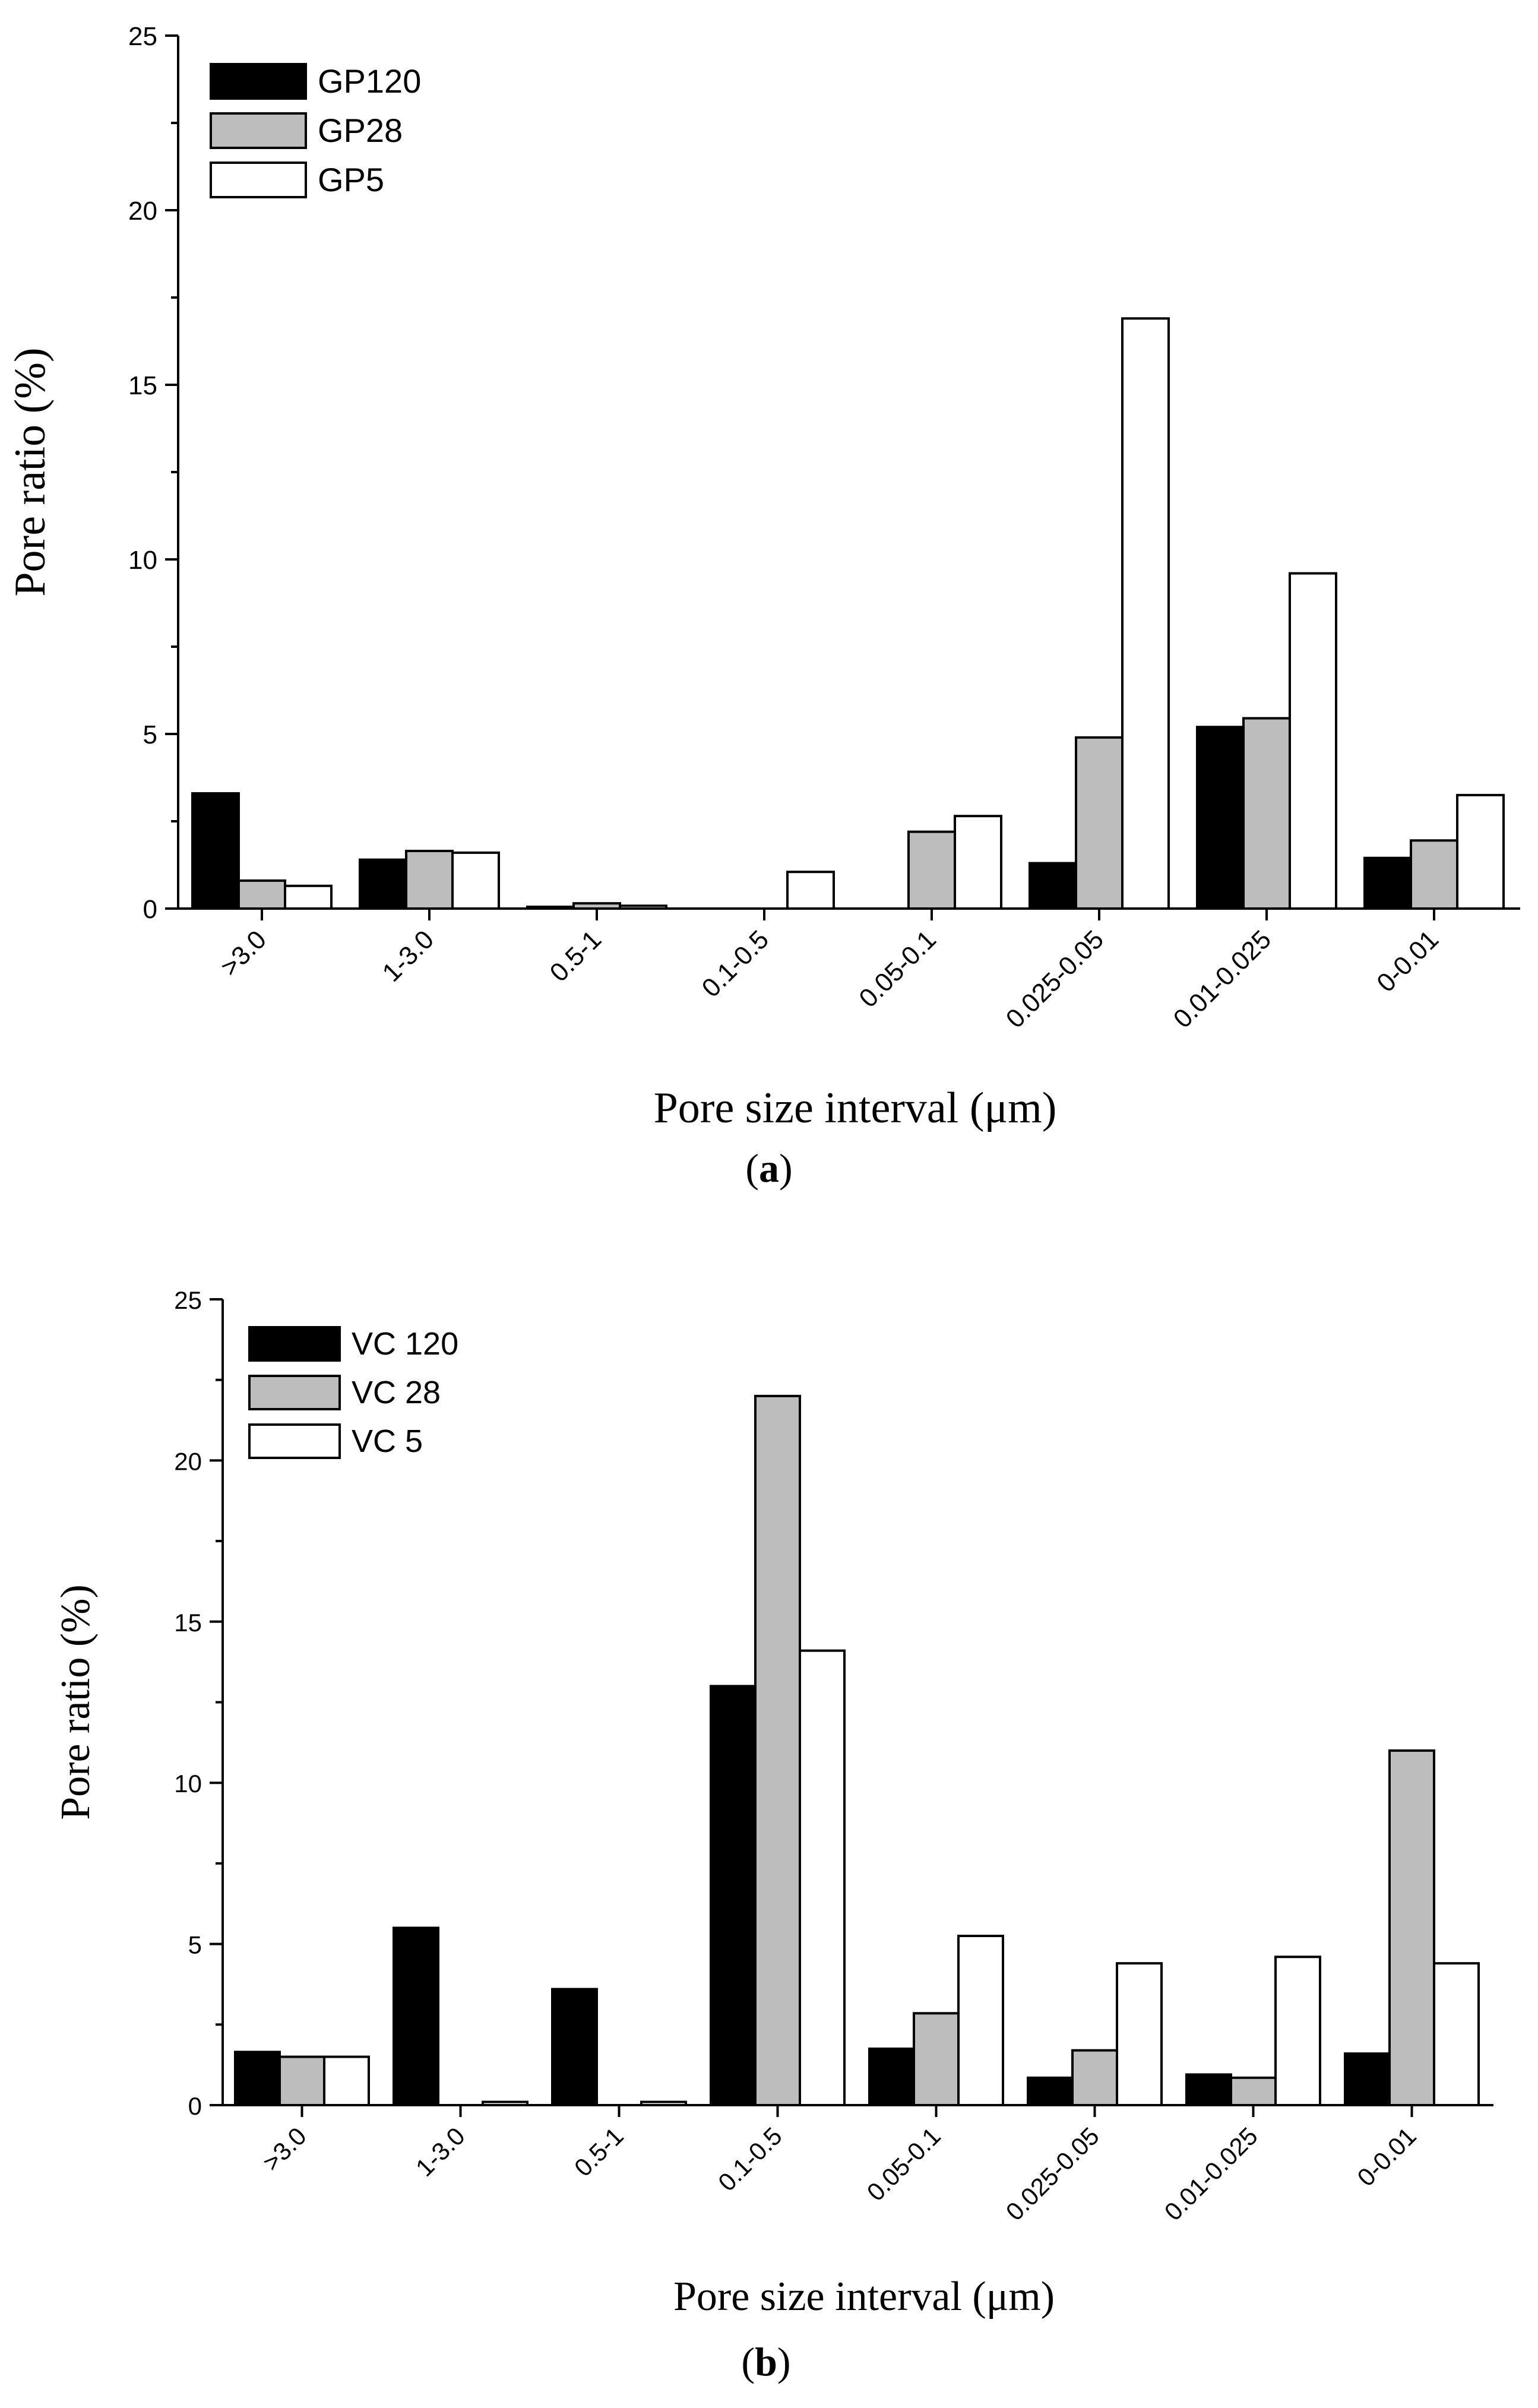  I want to click on x-tick-label-b-7: 0-0.01, so click(1386, 2156).